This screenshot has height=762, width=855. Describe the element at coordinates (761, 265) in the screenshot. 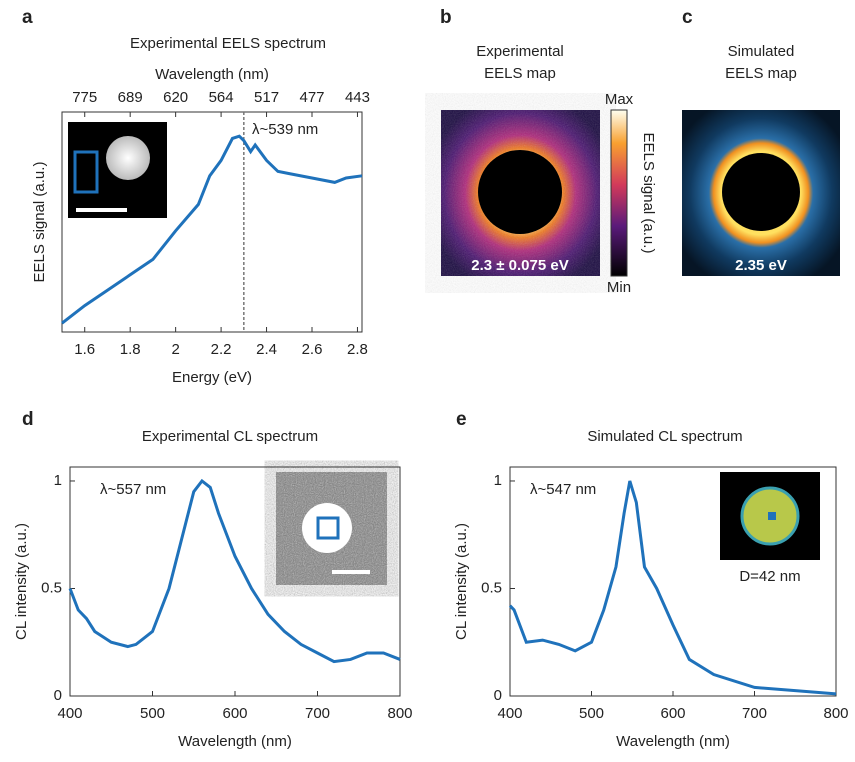

I see `map-energy: 2.35 eV` at that location.